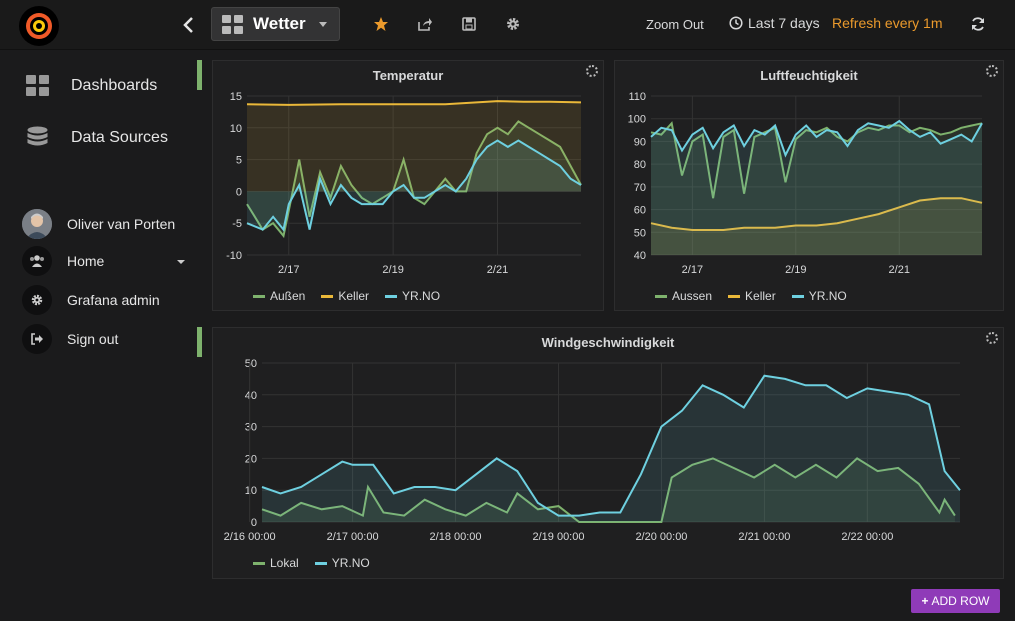 This screenshot has height=621, width=1015. I want to click on x-tick-label: 2/21 00:00, so click(764, 537).